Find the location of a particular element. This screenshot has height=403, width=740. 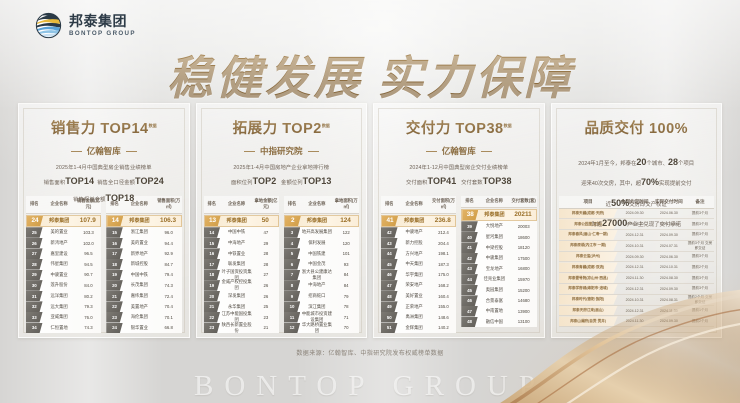

table-row: 2 邦泰集团 124 is located at coordinates (321, 221).